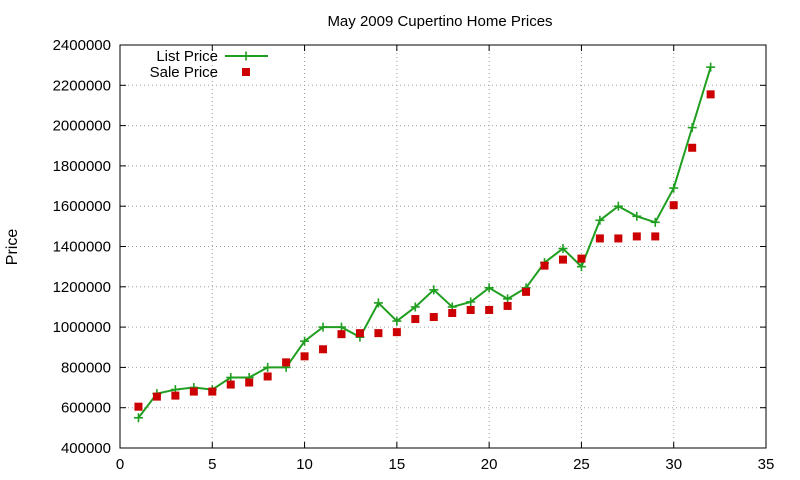 The width and height of the screenshot is (800, 480). What do you see at coordinates (86, 408) in the screenshot?
I see `y-tick-label: 600000` at bounding box center [86, 408].